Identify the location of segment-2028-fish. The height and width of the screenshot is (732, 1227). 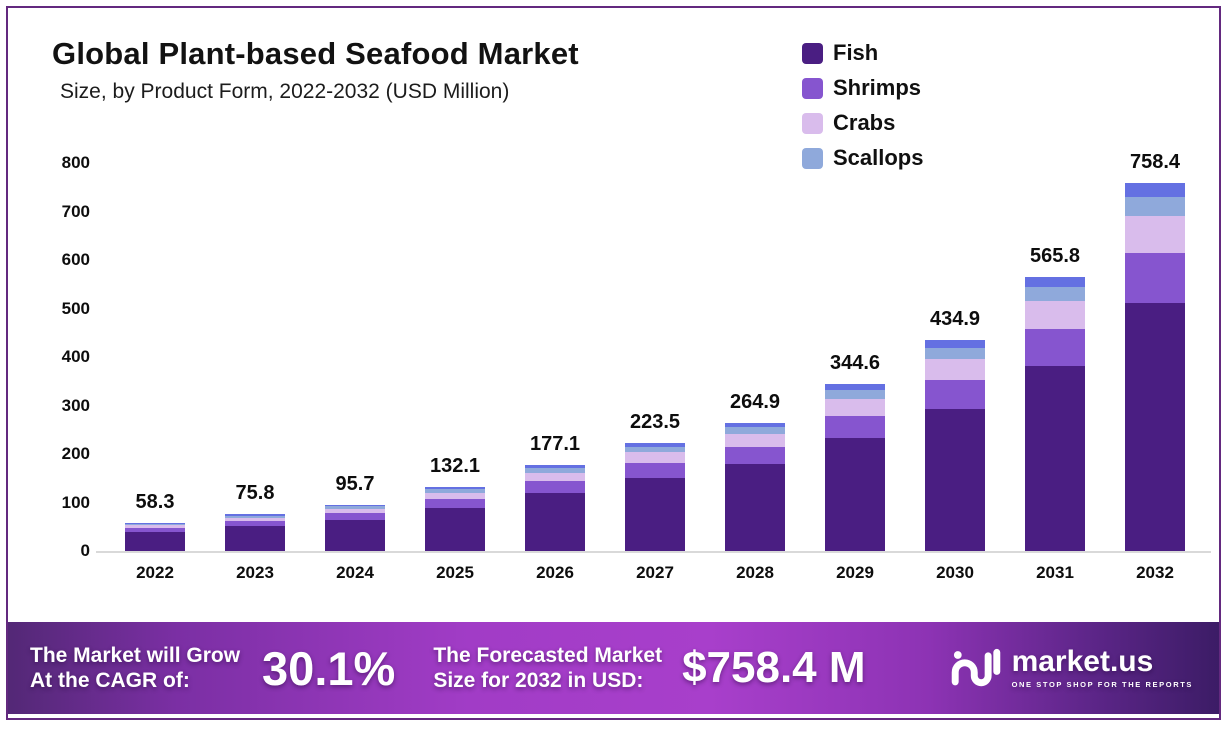
(755, 507).